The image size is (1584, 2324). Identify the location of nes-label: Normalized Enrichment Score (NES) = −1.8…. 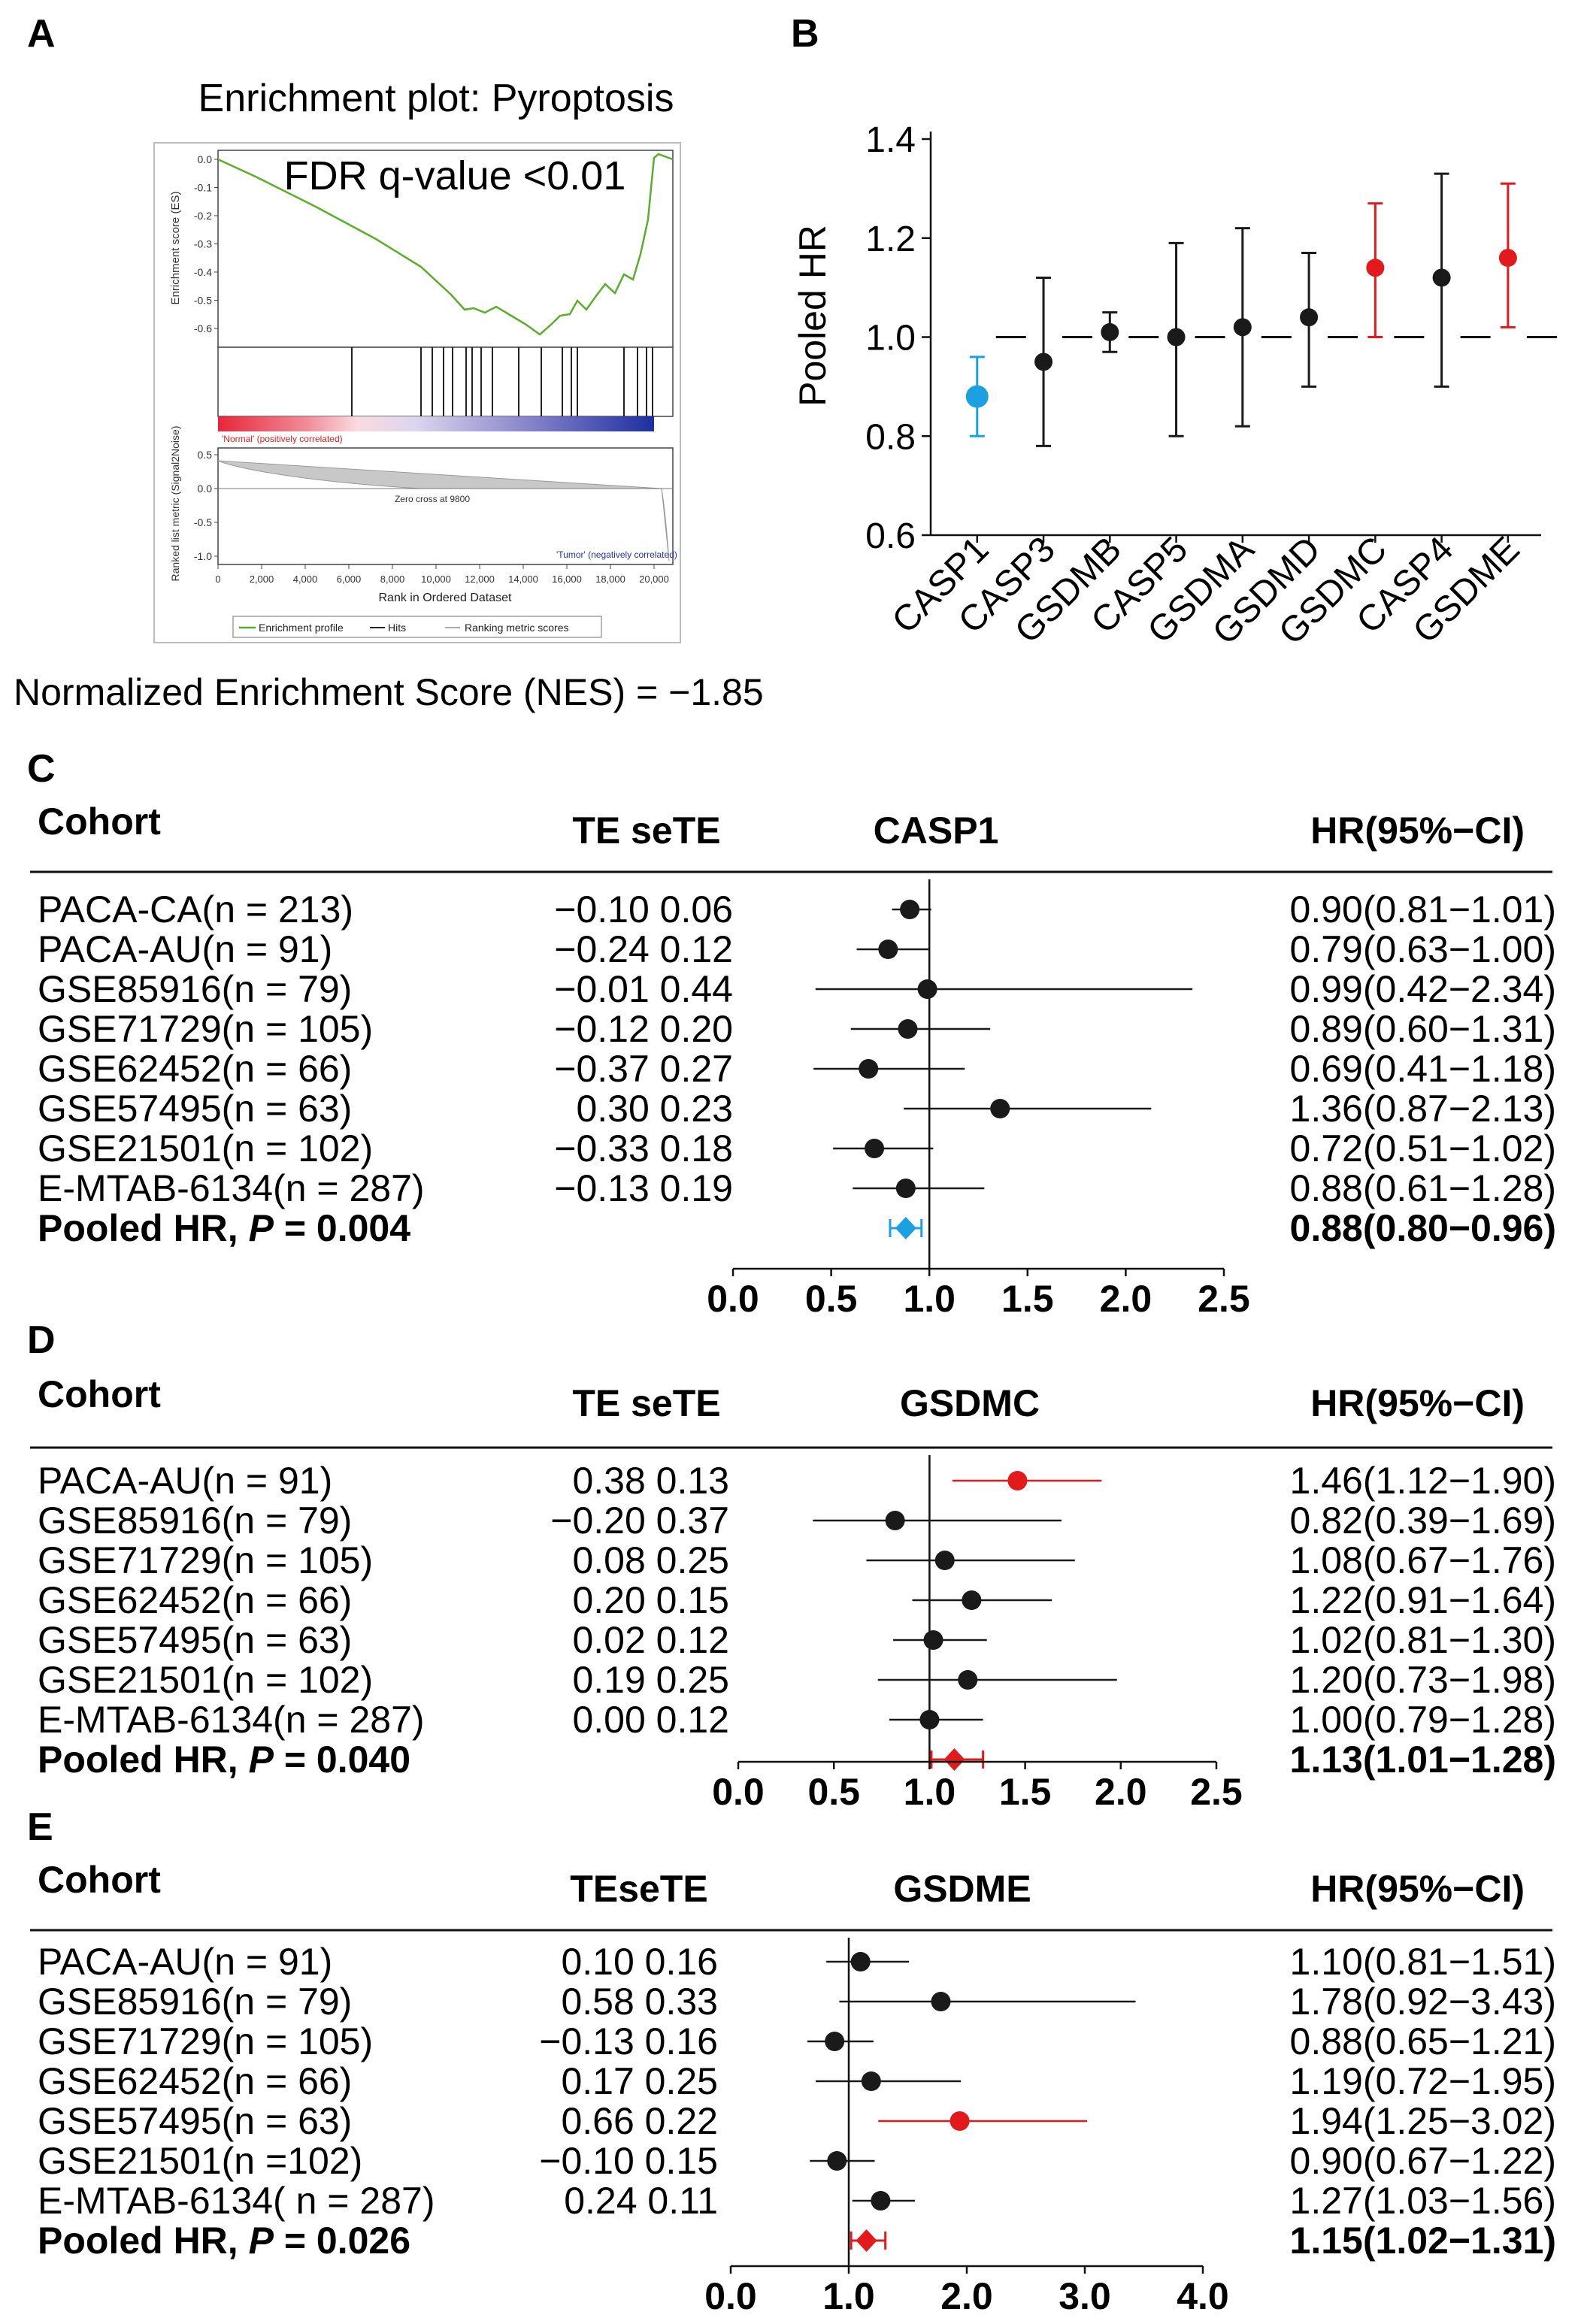
(389, 692).